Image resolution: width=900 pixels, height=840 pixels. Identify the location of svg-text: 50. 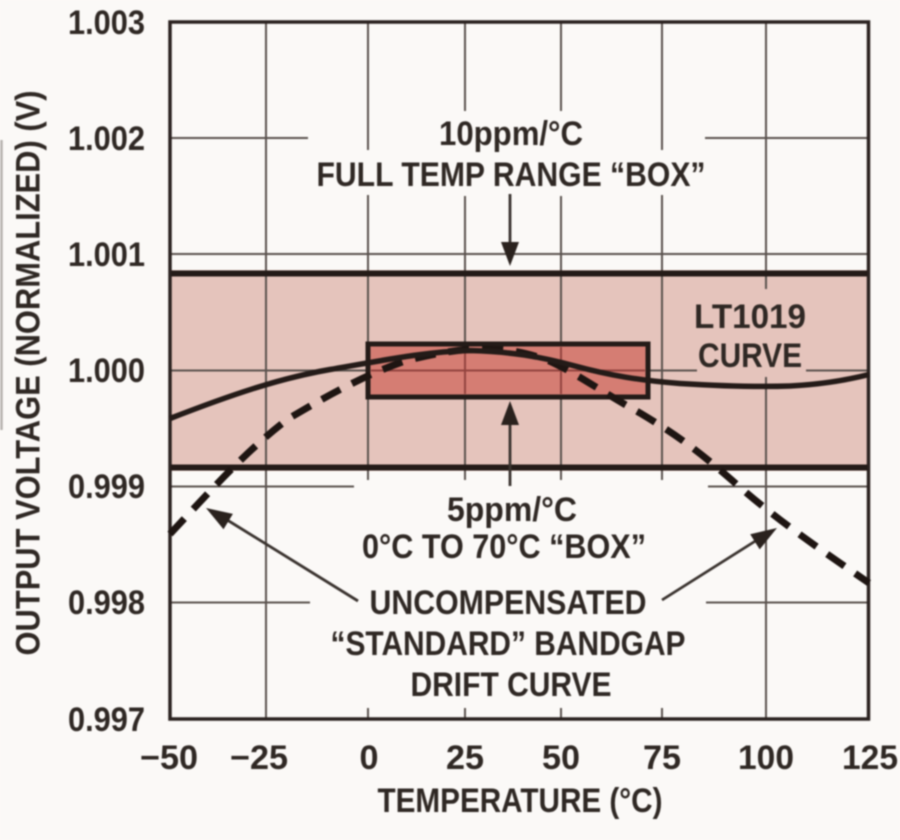
(561, 758).